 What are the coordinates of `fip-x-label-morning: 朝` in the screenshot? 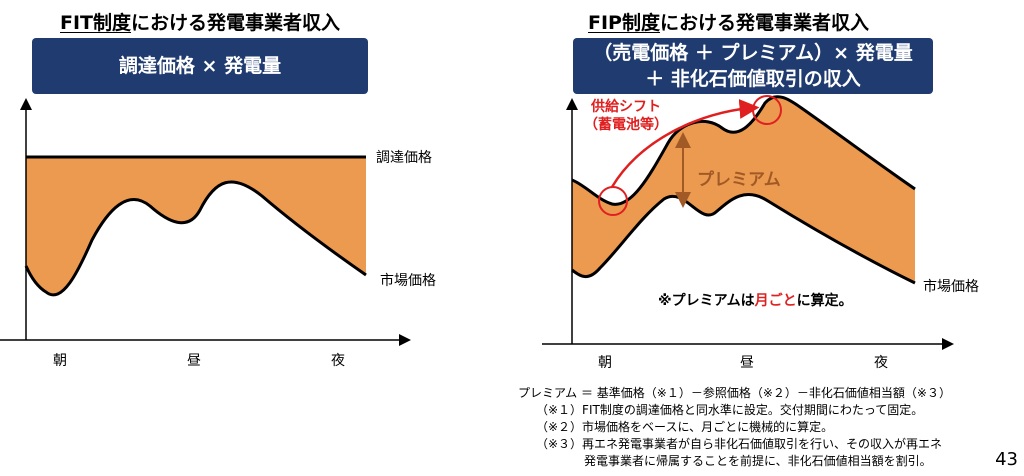 It's located at (605, 363).